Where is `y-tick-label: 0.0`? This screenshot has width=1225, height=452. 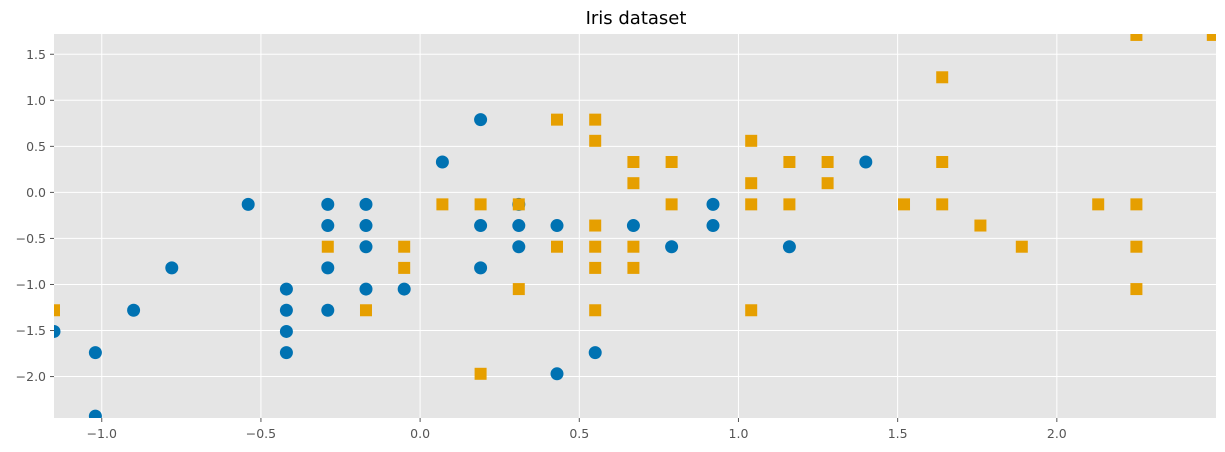
y-tick-label: 0.0 is located at coordinates (36, 192).